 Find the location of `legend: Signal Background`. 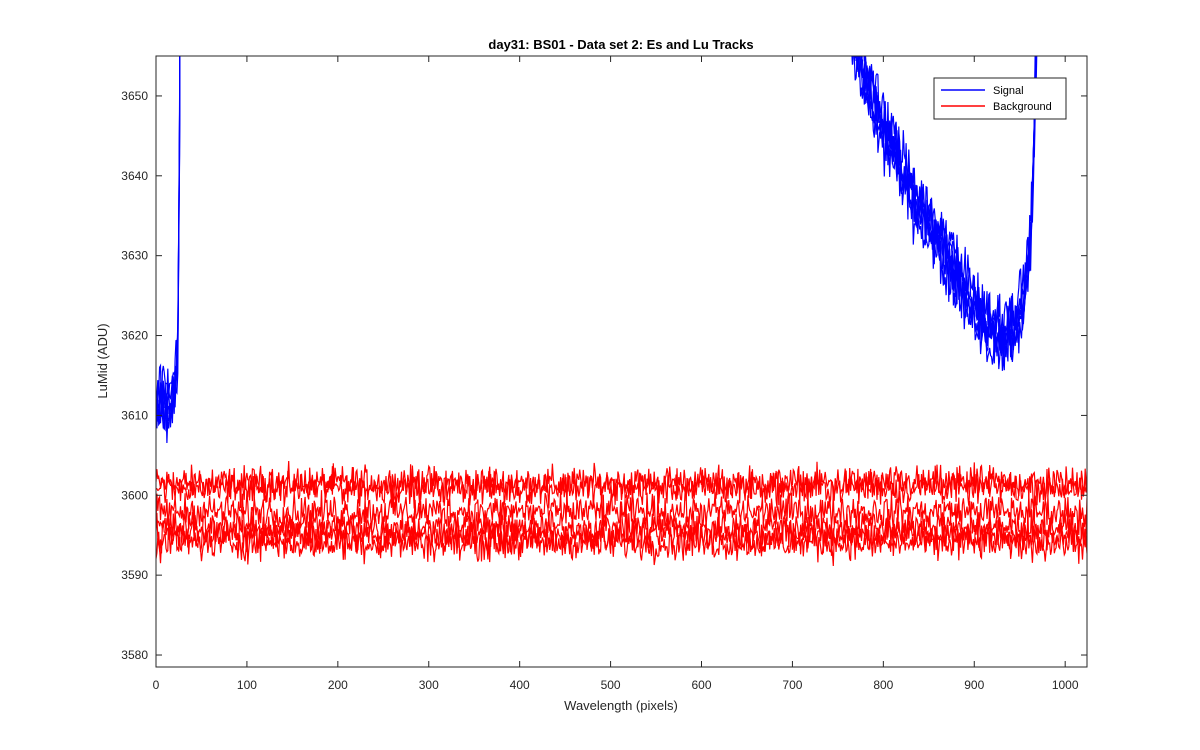

legend: Signal Background is located at coordinates (1000, 98).